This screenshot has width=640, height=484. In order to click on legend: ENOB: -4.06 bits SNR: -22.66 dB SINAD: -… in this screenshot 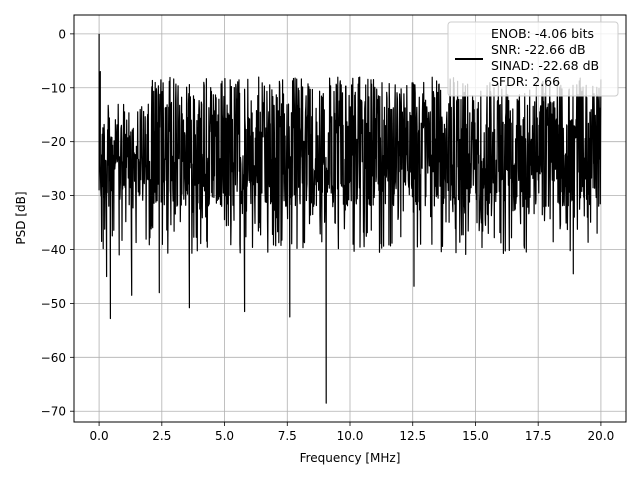, I will do `click(533, 59)`.